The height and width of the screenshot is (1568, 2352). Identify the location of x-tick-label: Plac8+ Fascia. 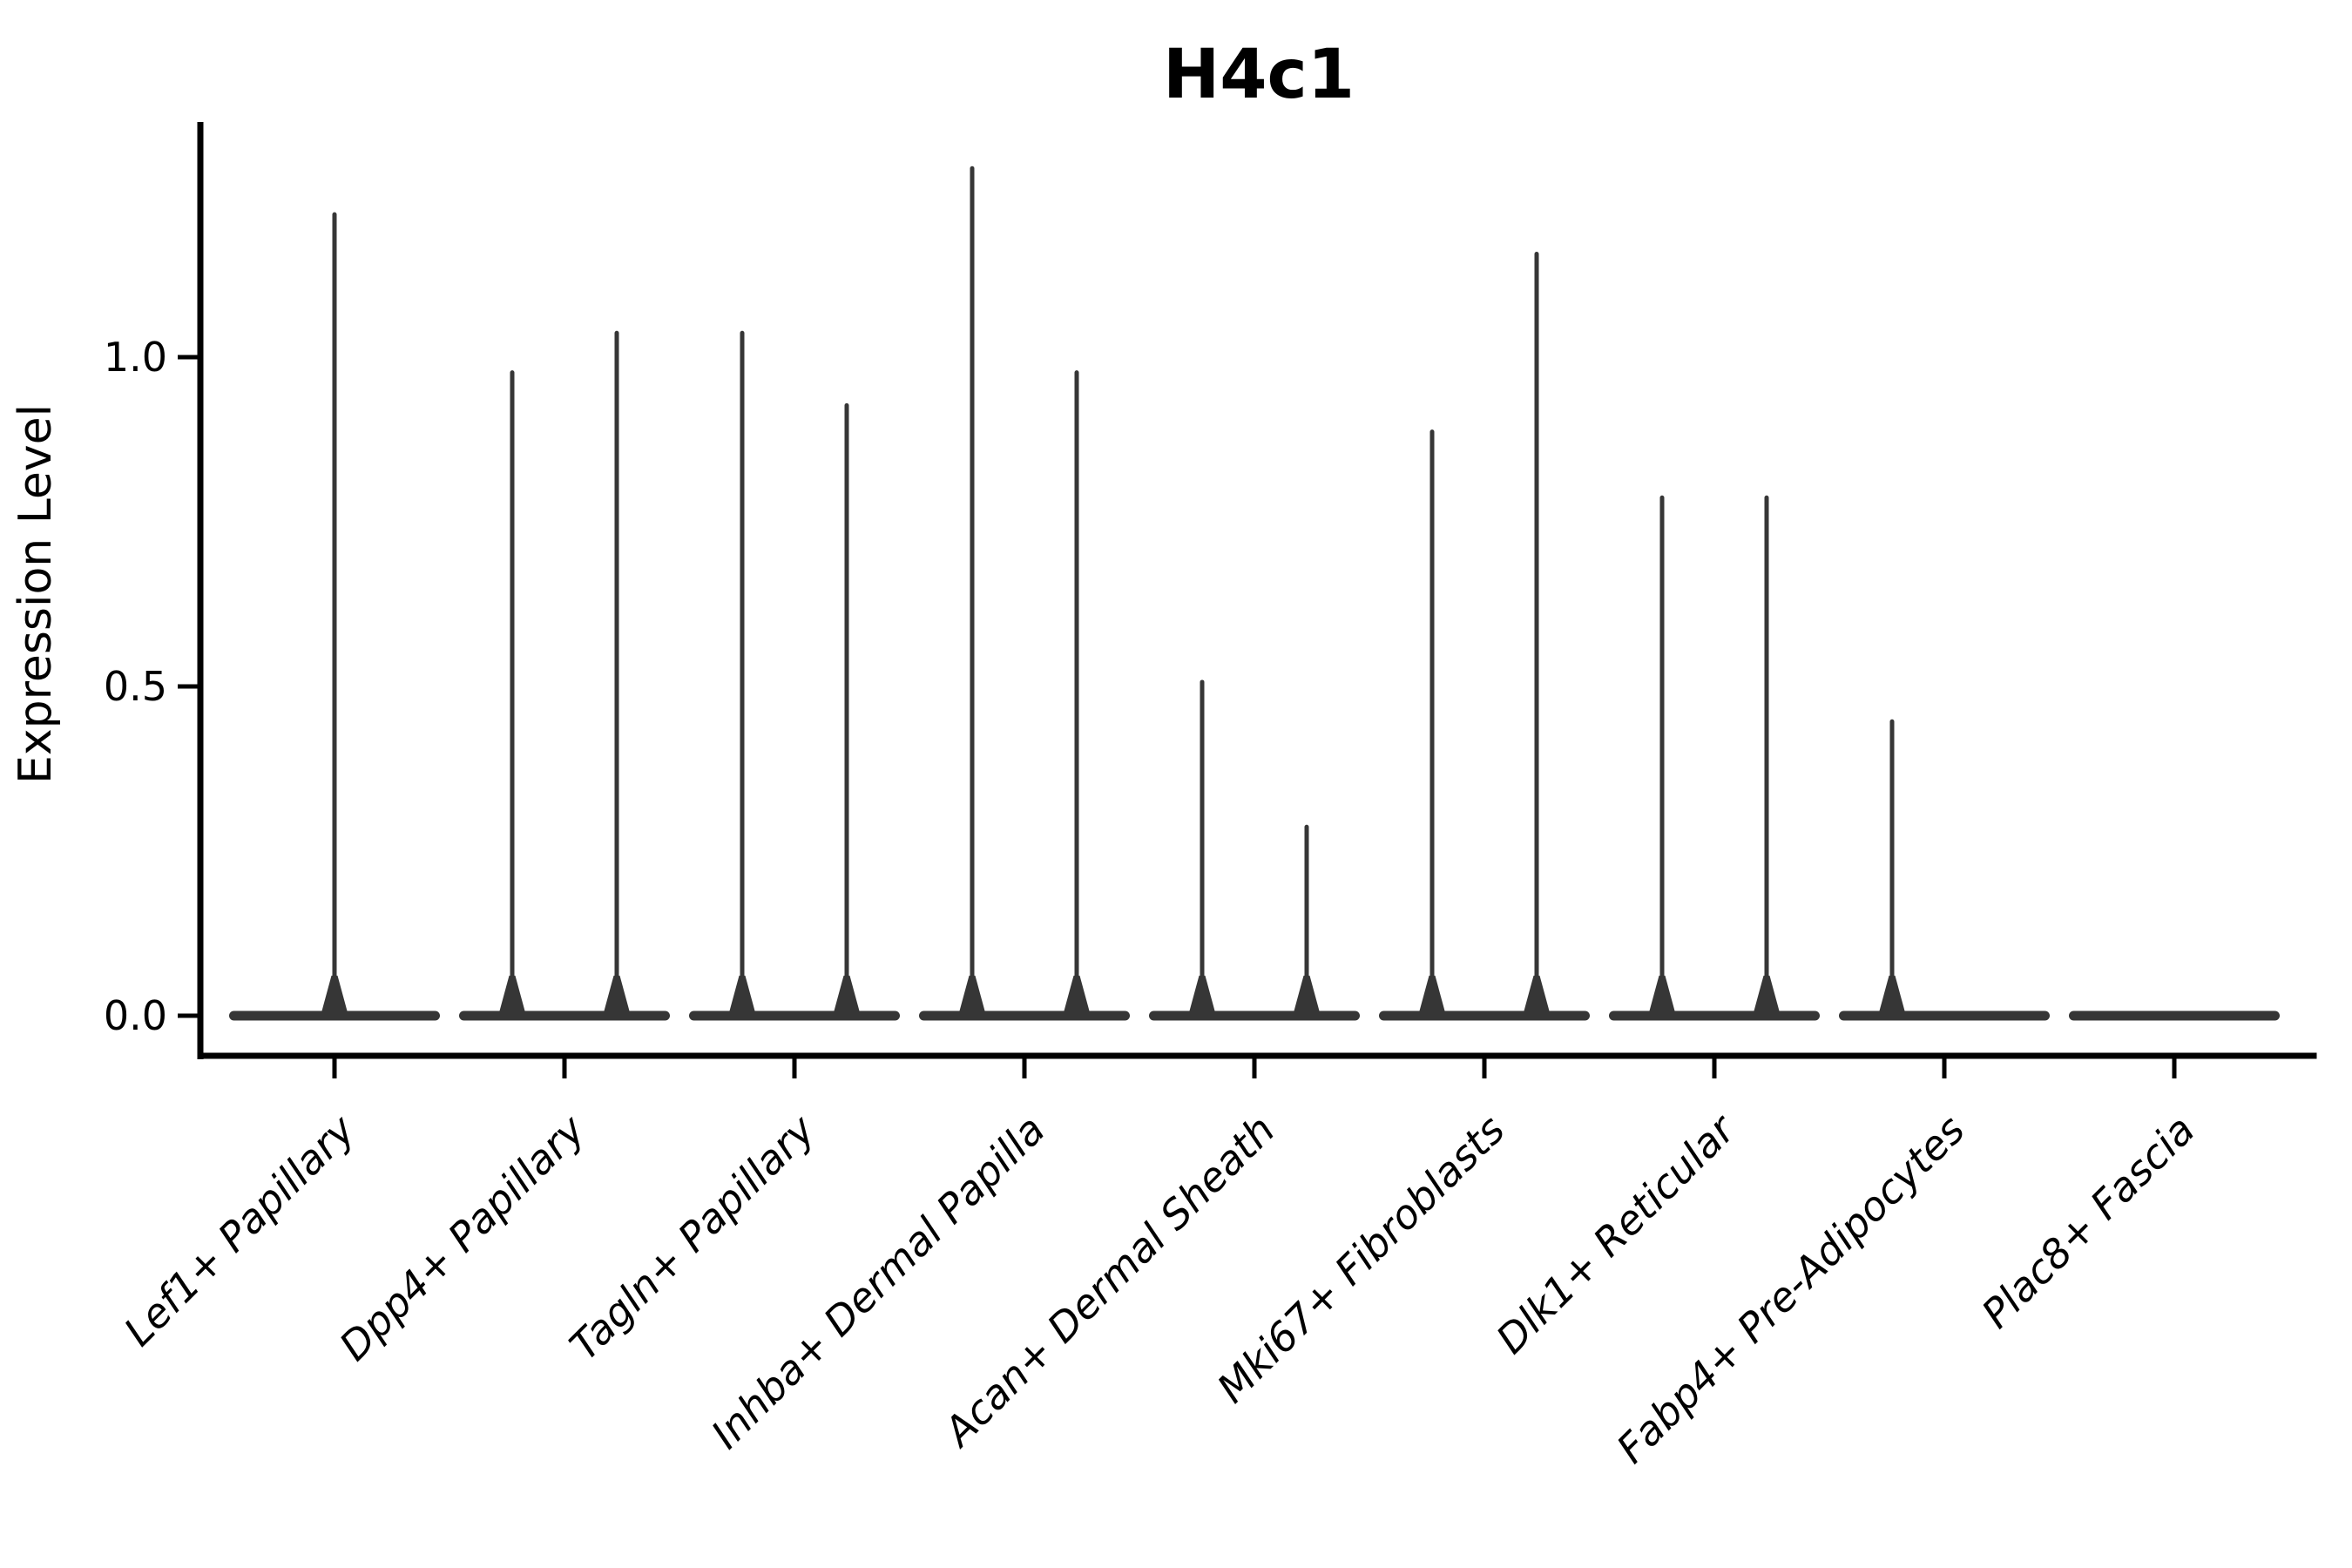
(2087, 1221).